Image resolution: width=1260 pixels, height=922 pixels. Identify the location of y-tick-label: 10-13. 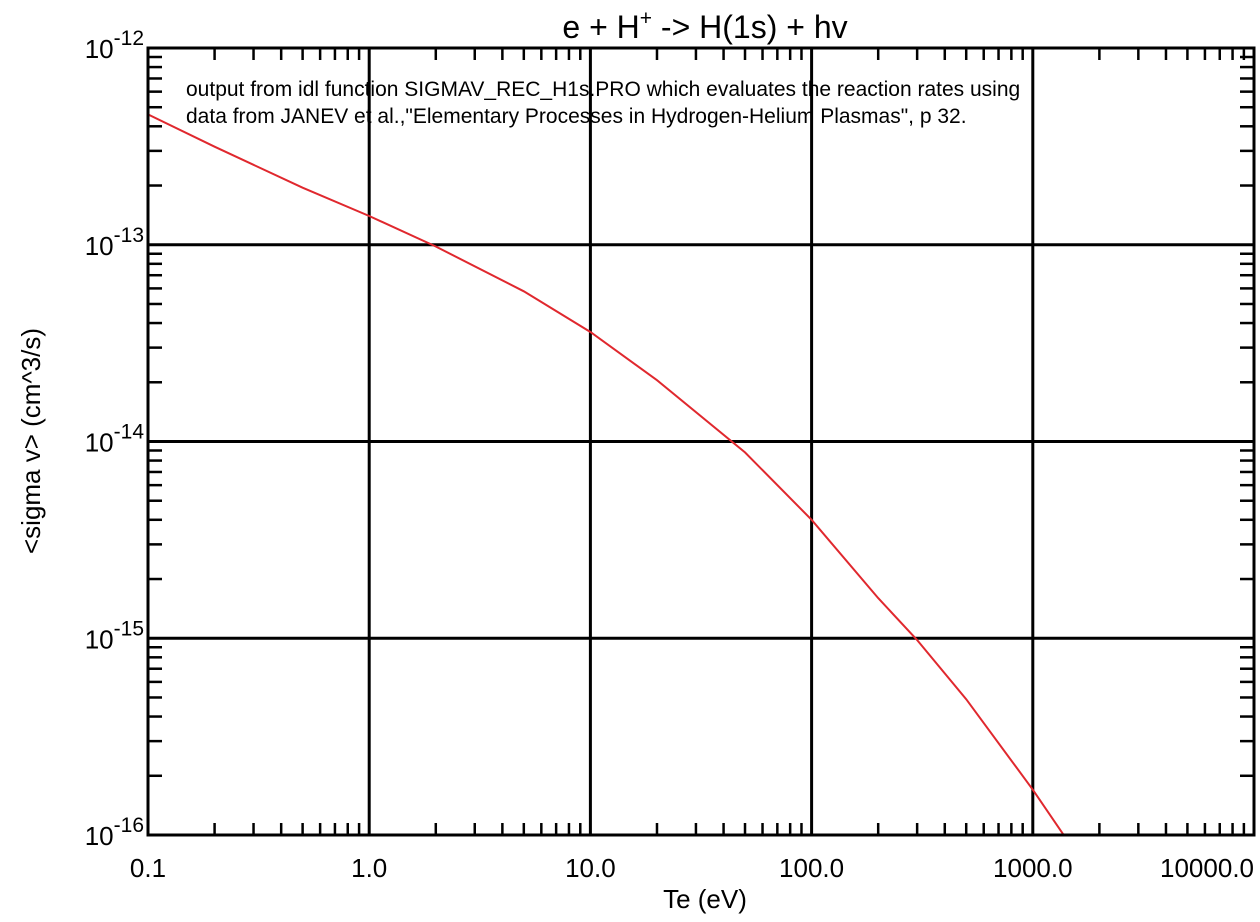
(114, 242).